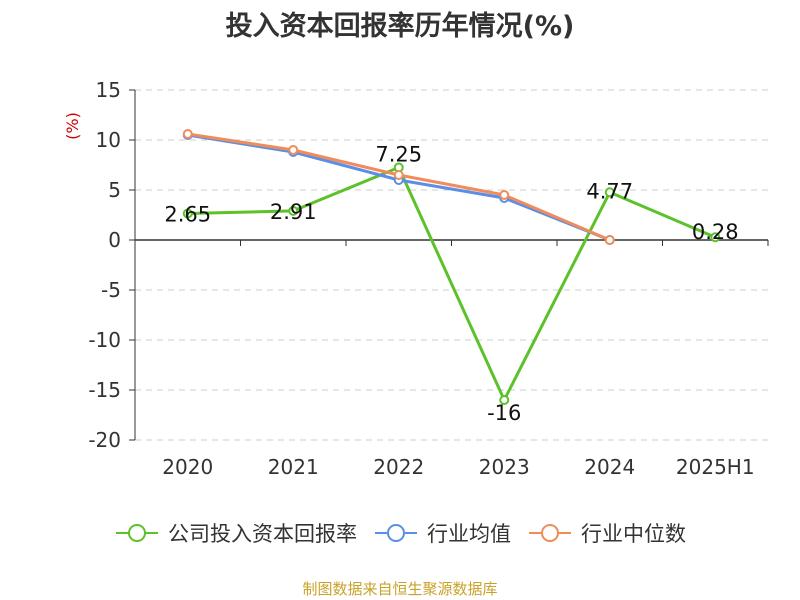  I want to click on x-tick-label: 2025H1, so click(715, 467).